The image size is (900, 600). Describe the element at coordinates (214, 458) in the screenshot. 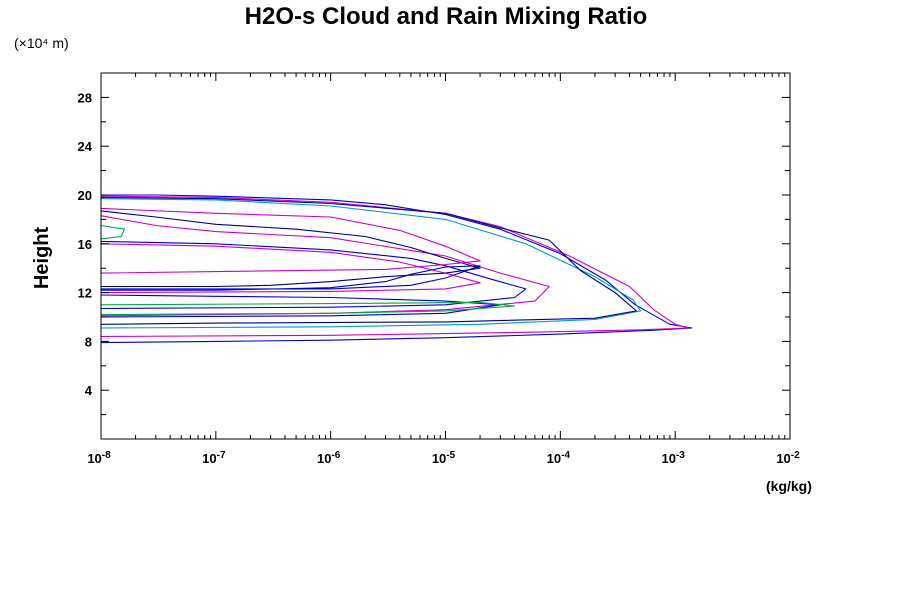

I see `x-tick-label: 10⁻⁷` at that location.